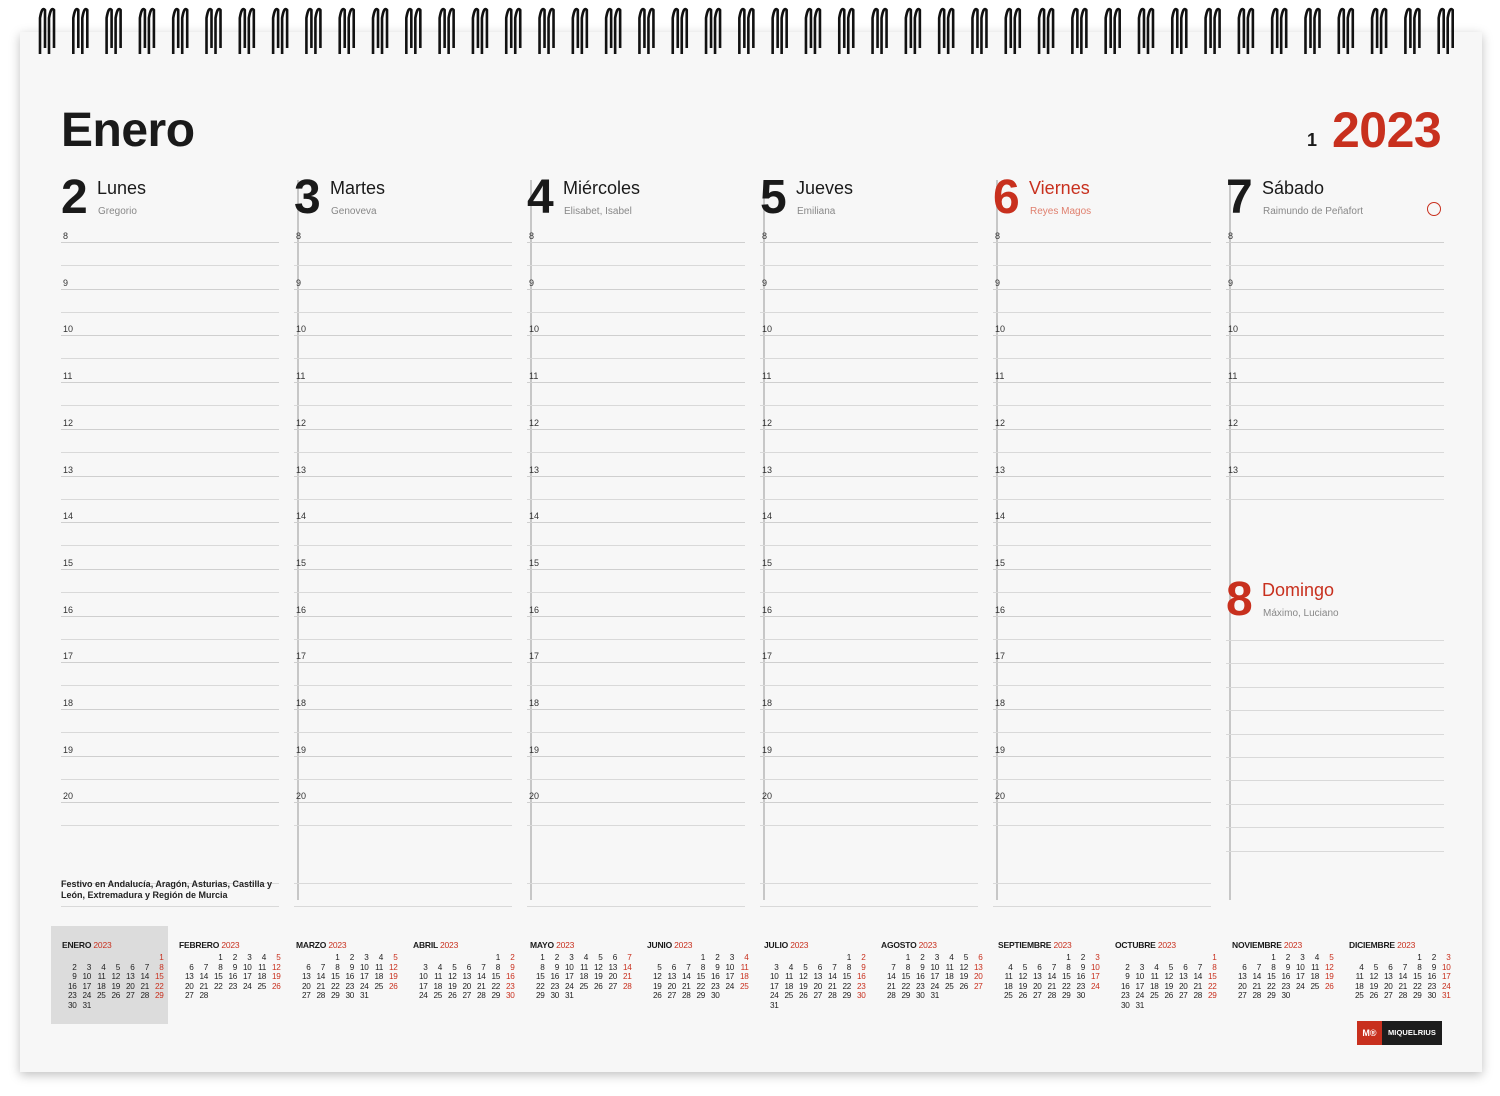 The image size is (1500, 1096). What do you see at coordinates (998, 236) in the screenshot?
I see `hour-label: 8` at bounding box center [998, 236].